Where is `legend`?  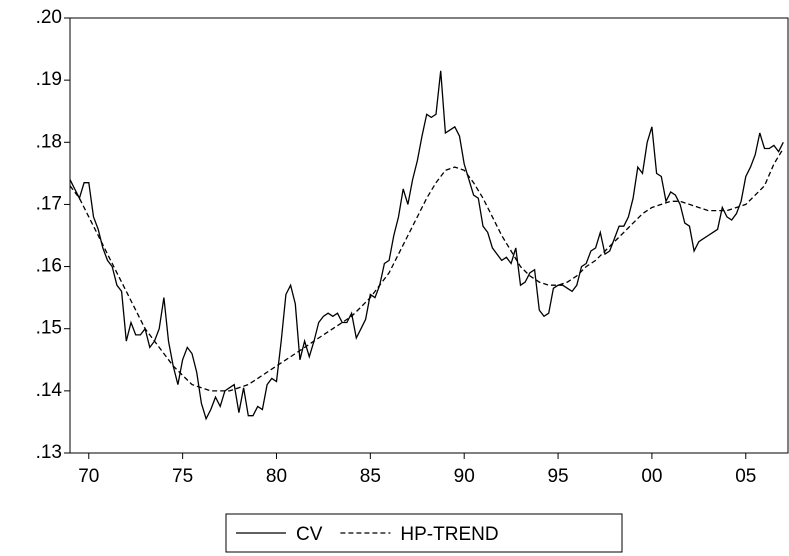 legend is located at coordinates (424, 533).